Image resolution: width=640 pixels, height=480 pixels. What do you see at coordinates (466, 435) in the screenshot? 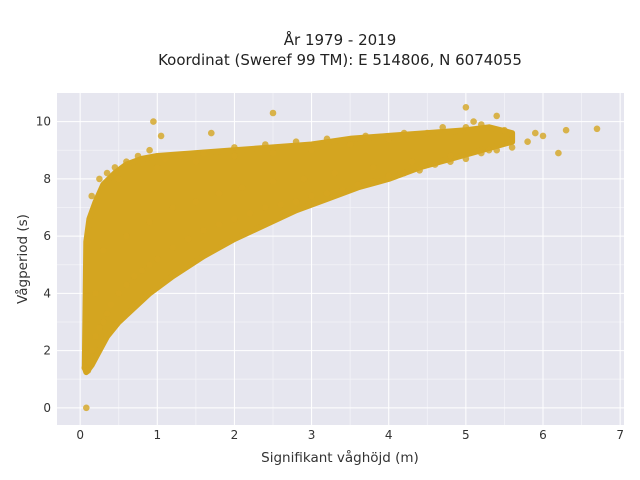
I see `x-tick-label: 5` at bounding box center [466, 435].